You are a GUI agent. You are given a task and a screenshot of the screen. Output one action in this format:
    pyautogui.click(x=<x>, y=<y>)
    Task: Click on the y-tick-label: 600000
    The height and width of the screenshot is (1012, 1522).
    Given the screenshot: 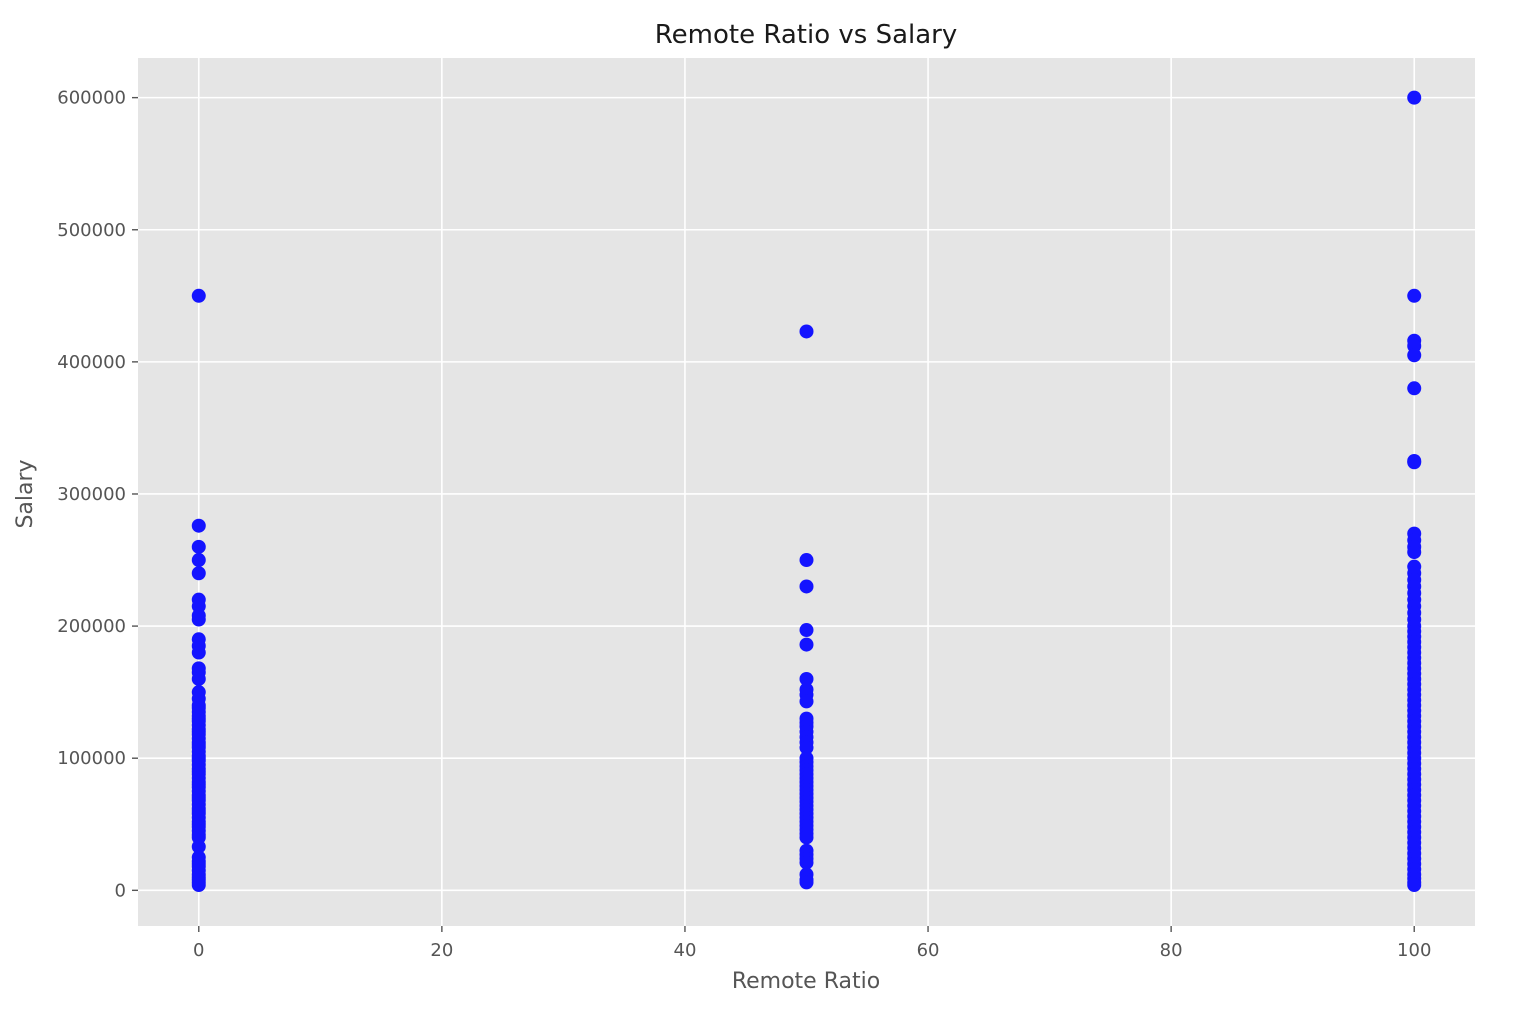 What is the action you would take?
    pyautogui.click(x=91, y=98)
    